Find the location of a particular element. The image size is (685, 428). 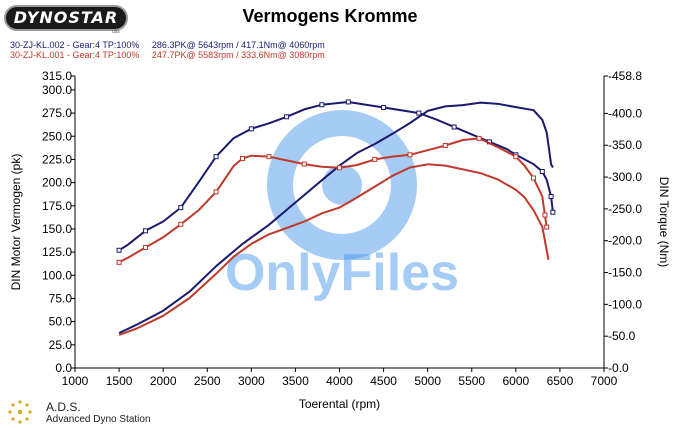

y-left-tick-label: 25.0 is located at coordinates (61, 345).